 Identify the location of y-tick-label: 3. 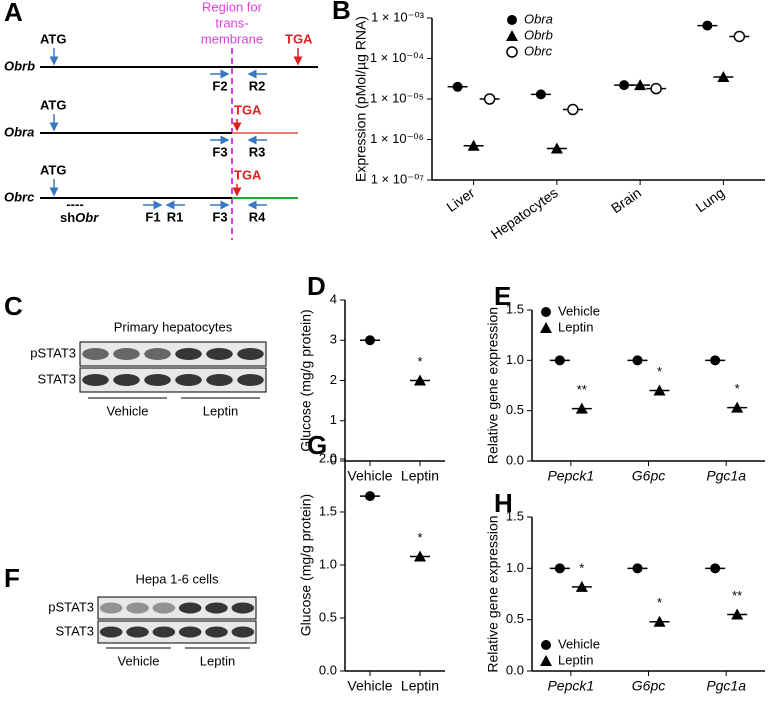
(333, 339).